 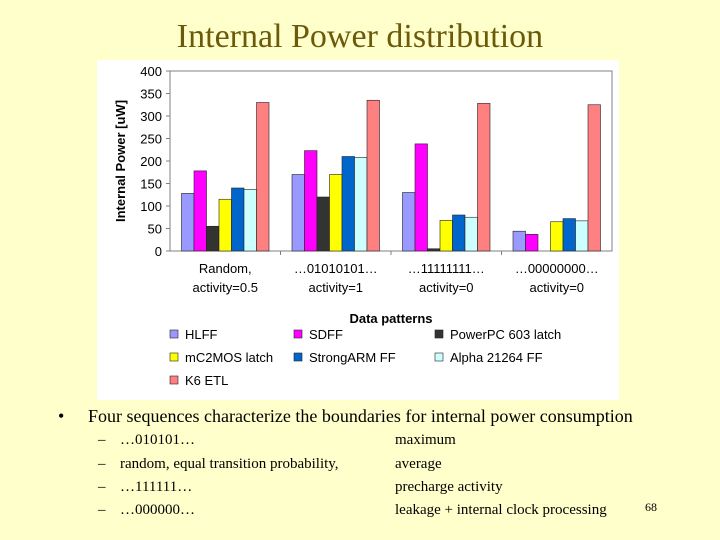 What do you see at coordinates (425, 440) in the screenshot?
I see `sub-item-meaning: maximum` at bounding box center [425, 440].